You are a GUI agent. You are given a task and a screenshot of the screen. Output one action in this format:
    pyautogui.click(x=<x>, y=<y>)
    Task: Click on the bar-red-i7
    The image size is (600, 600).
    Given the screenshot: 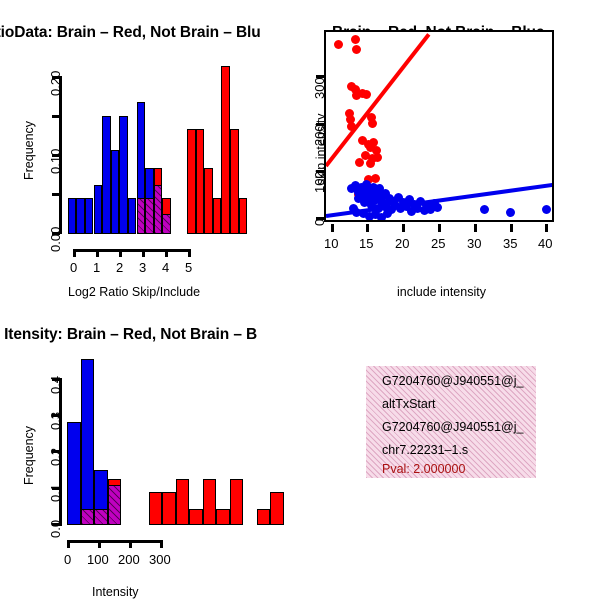 What is the action you would take?
    pyautogui.click(x=263, y=516)
    